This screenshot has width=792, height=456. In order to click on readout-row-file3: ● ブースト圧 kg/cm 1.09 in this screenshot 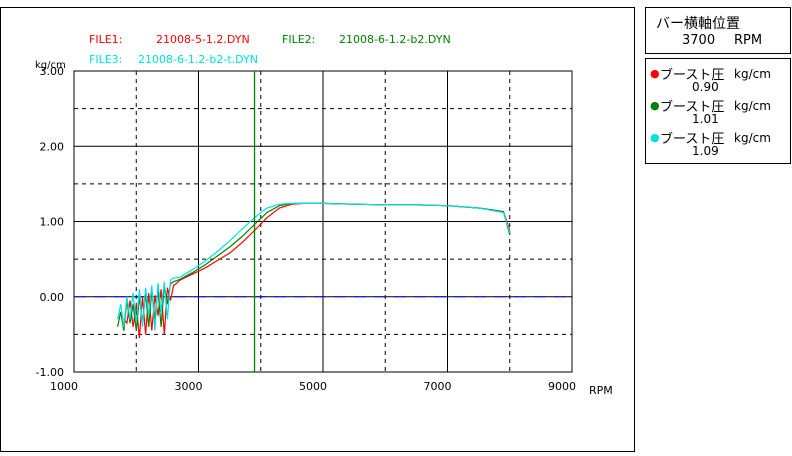, I will do `click(719, 143)`.